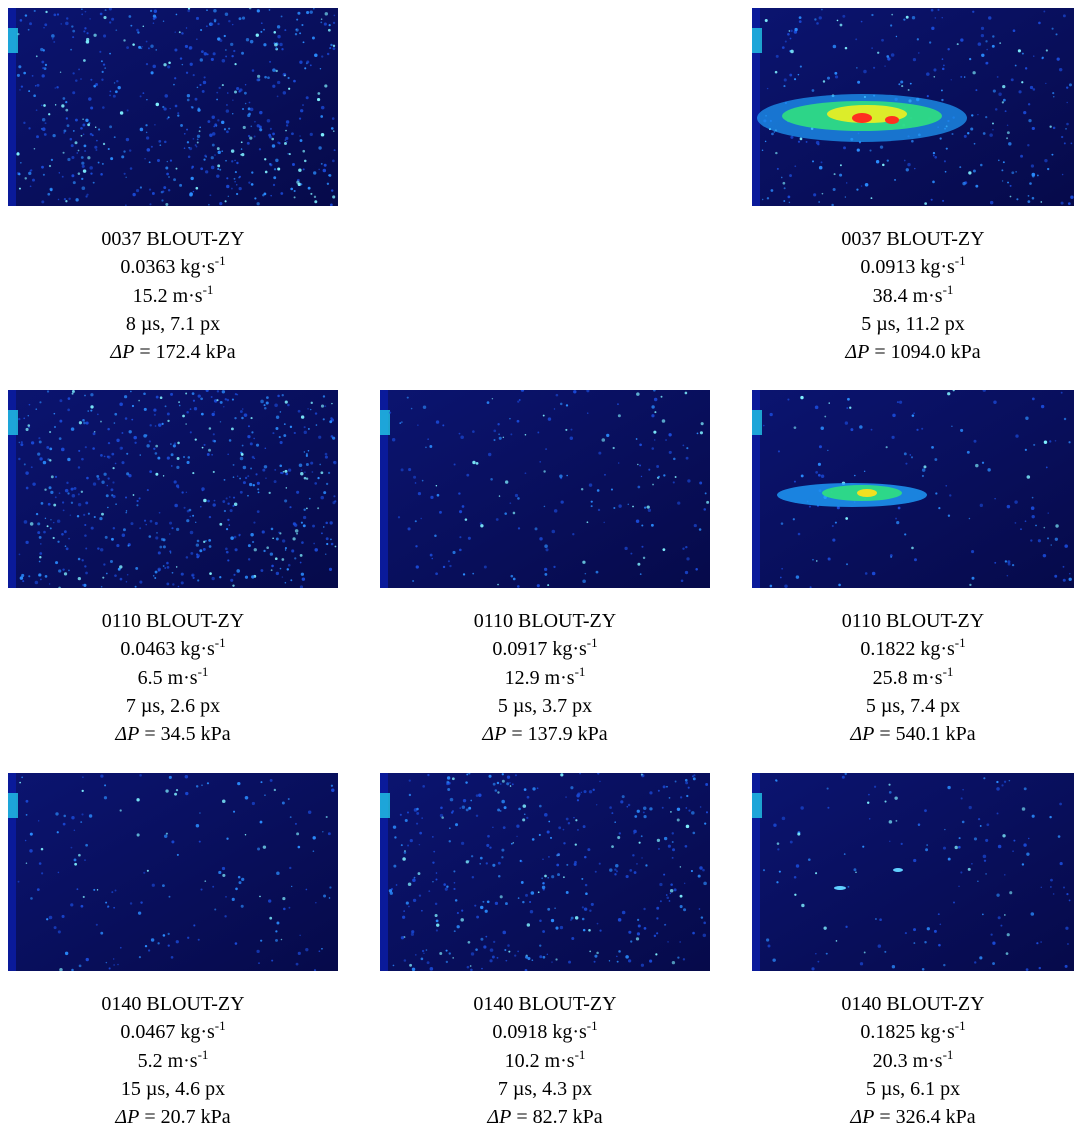  What do you see at coordinates (948, 289) in the screenshot?
I see `exponent: -1` at bounding box center [948, 289].